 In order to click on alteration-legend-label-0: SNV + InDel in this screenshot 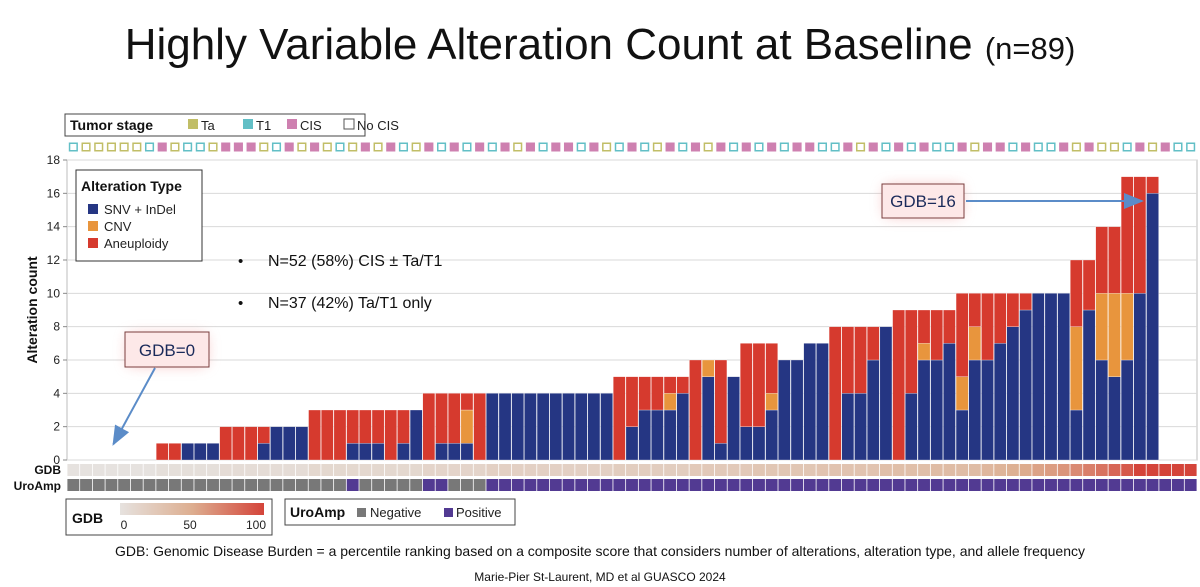, I will do `click(140, 209)`.